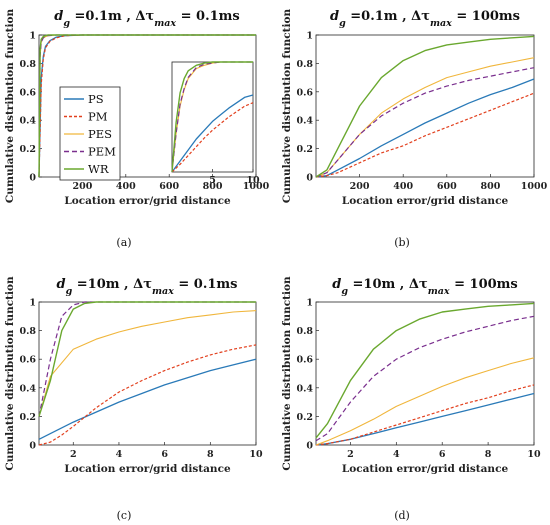 The image size is (550, 525). What do you see at coordinates (98, 117) in the screenshot?
I see `legend-label-pm: PM` at bounding box center [98, 117].